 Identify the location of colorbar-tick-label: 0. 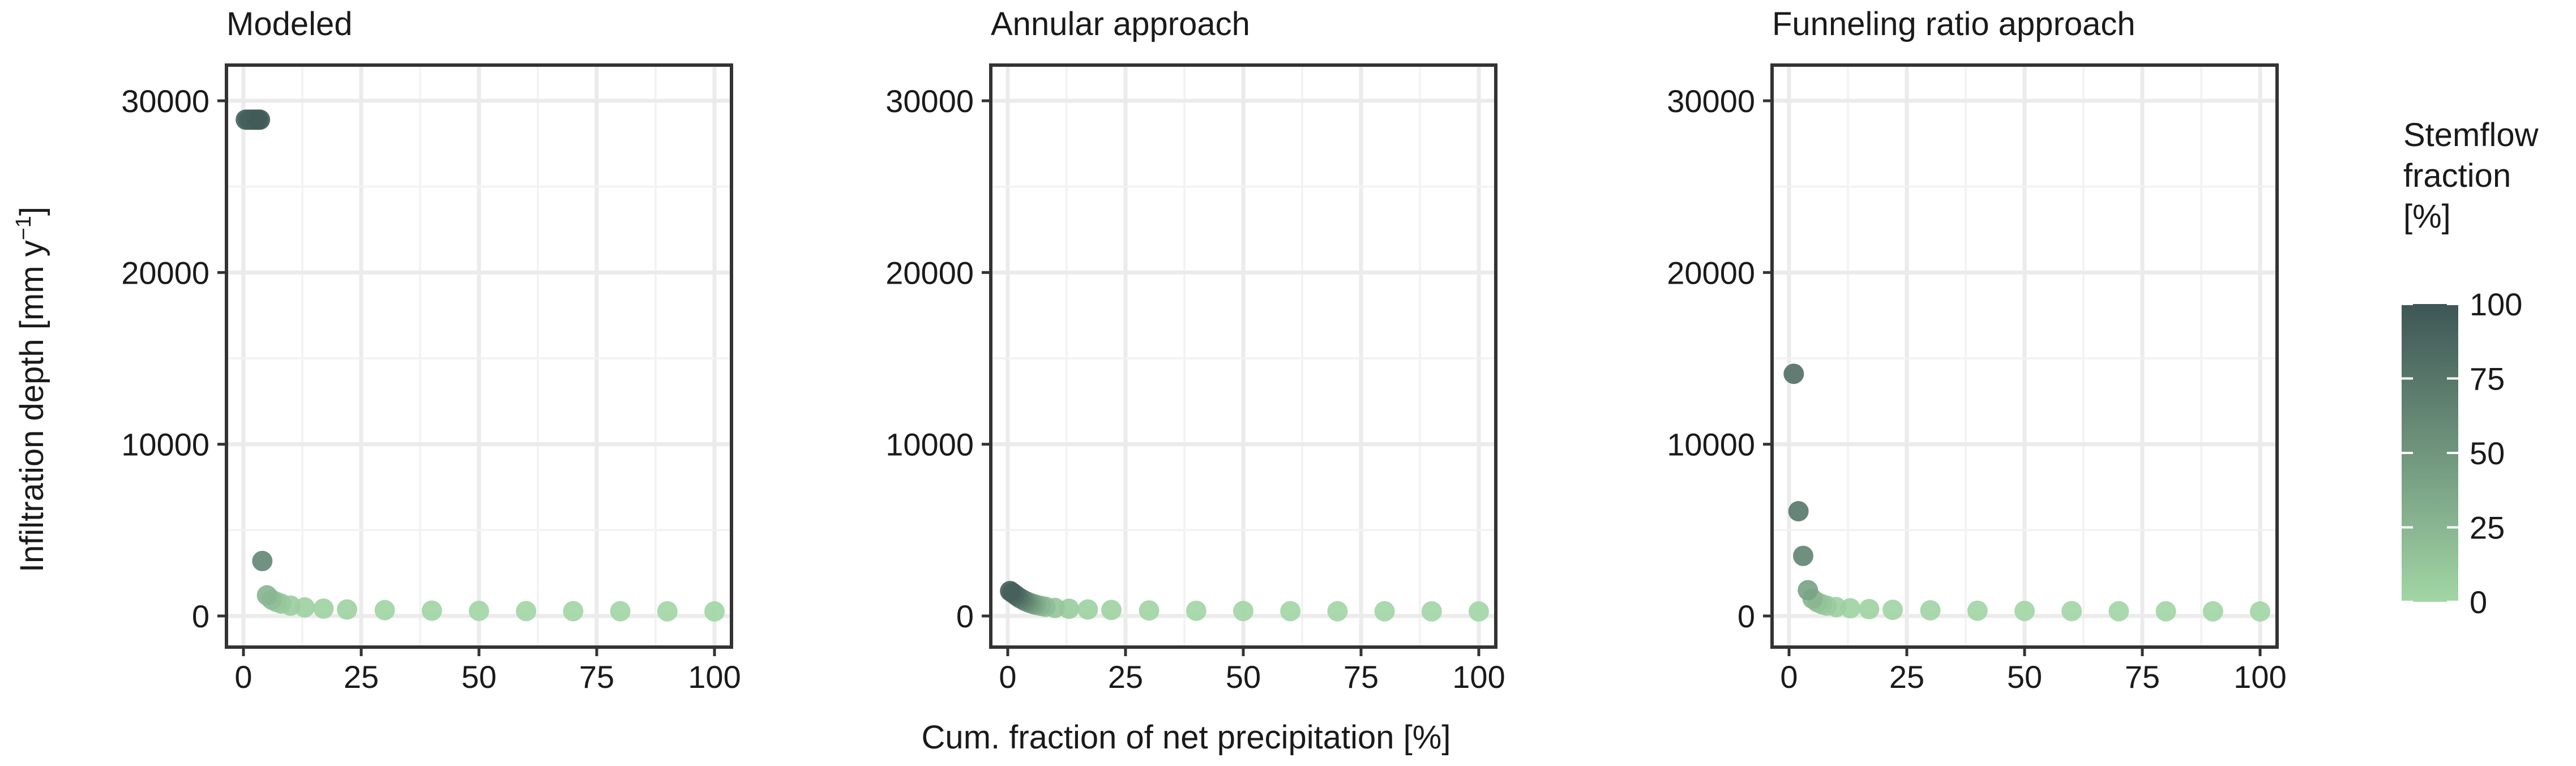
(2478, 602).